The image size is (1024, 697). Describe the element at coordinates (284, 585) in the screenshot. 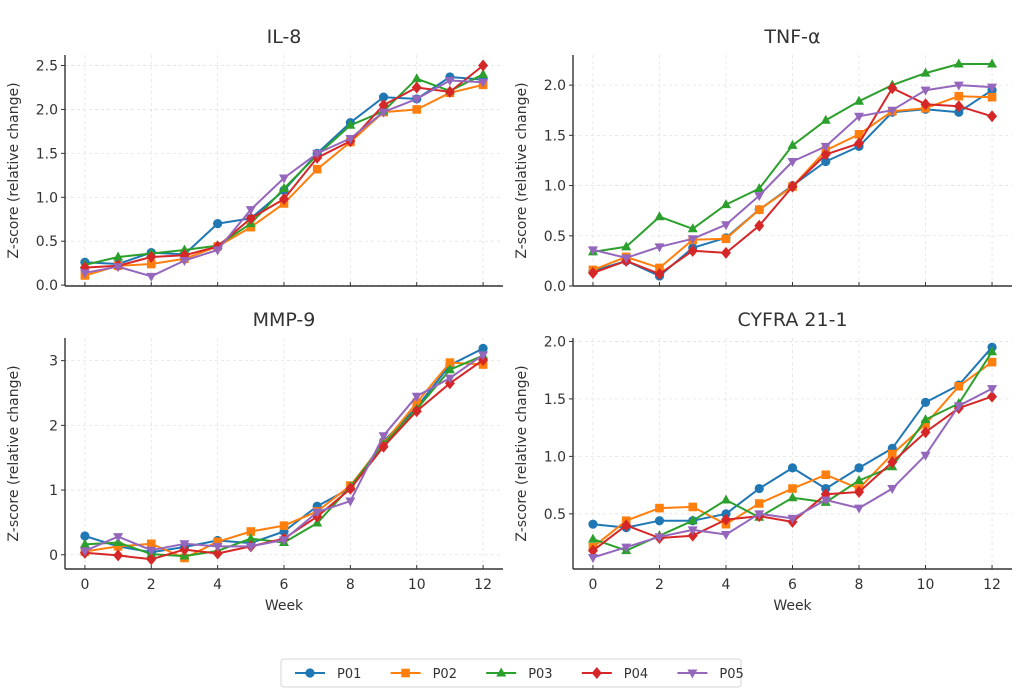

I see `x-tick-label: 6` at that location.